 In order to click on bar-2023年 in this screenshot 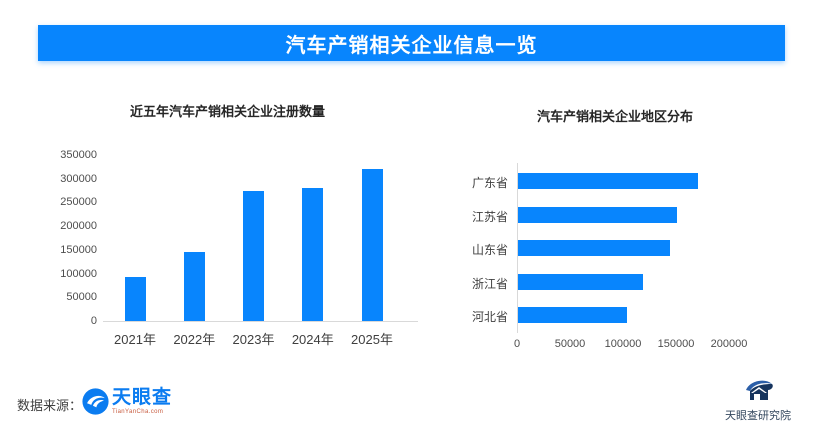, I will do `click(253, 255)`.